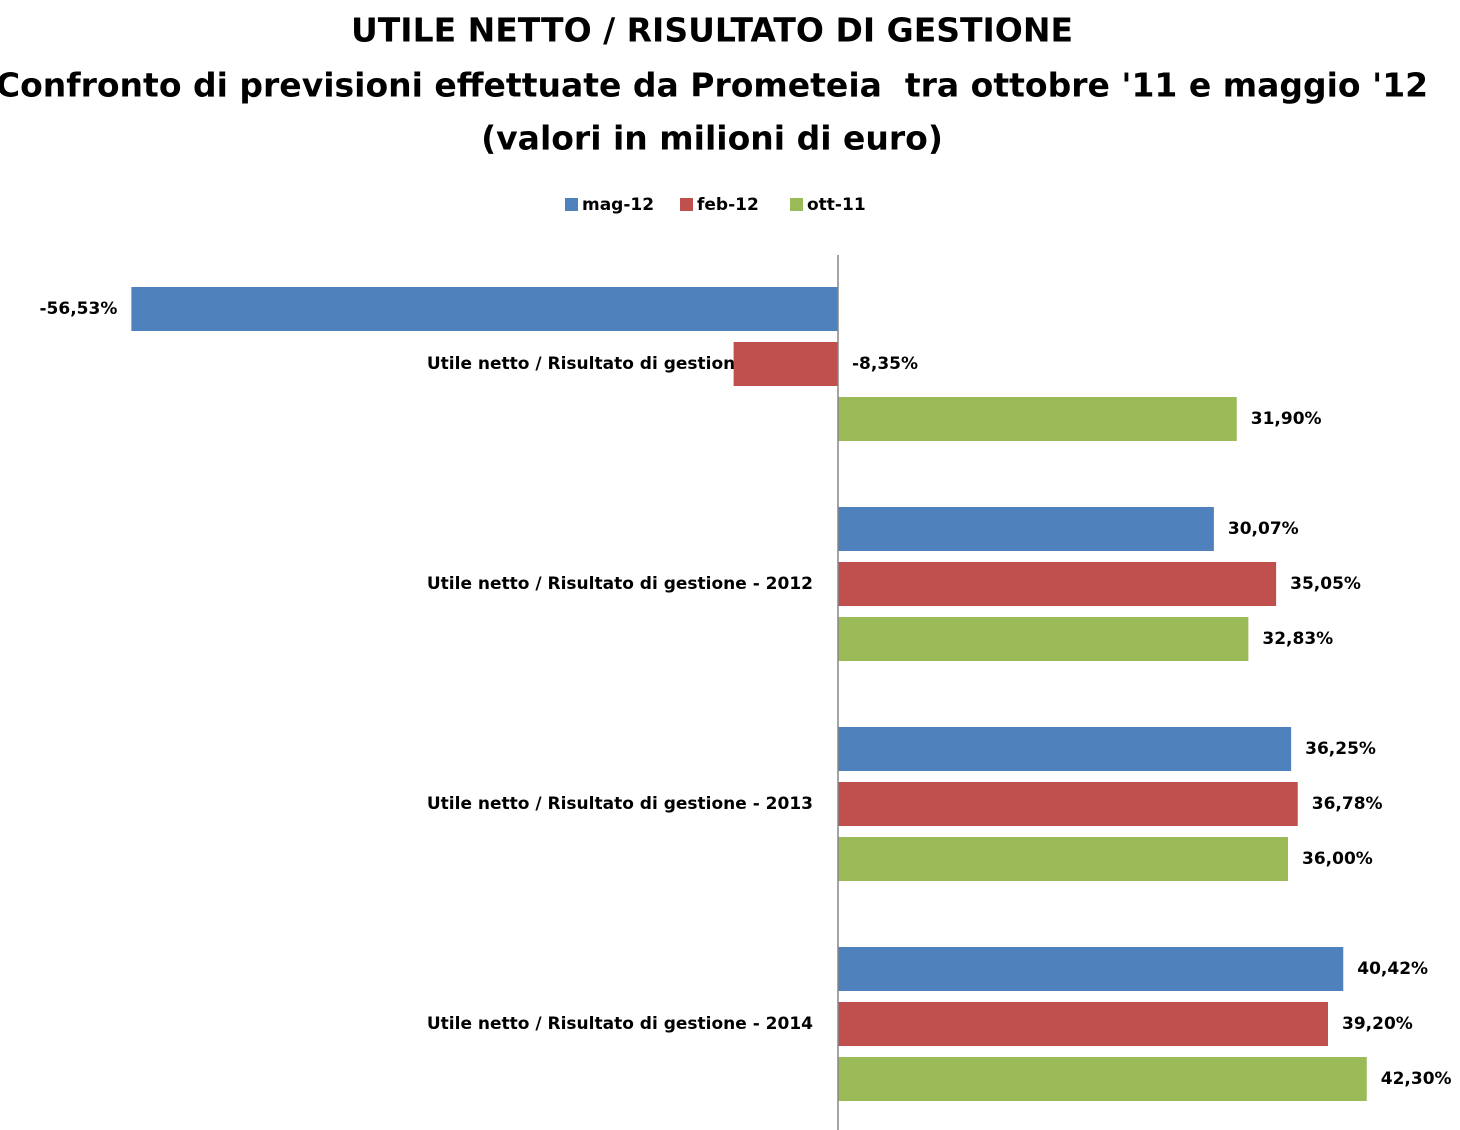  Describe the element at coordinates (1347, 804) in the screenshot. I see `data-label: 36,78%` at that location.